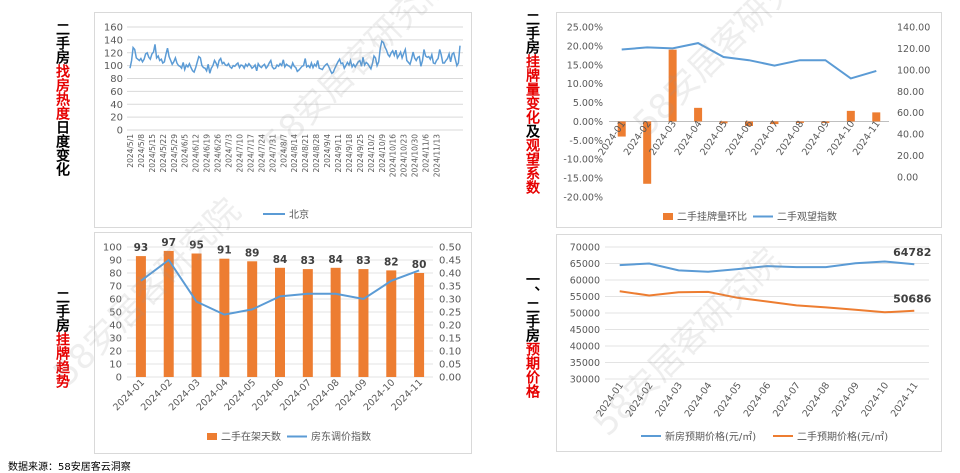 This screenshot has width=960, height=473. What do you see at coordinates (113, 66) in the screenshot?
I see `y-tick-label: 100` at bounding box center [113, 66].